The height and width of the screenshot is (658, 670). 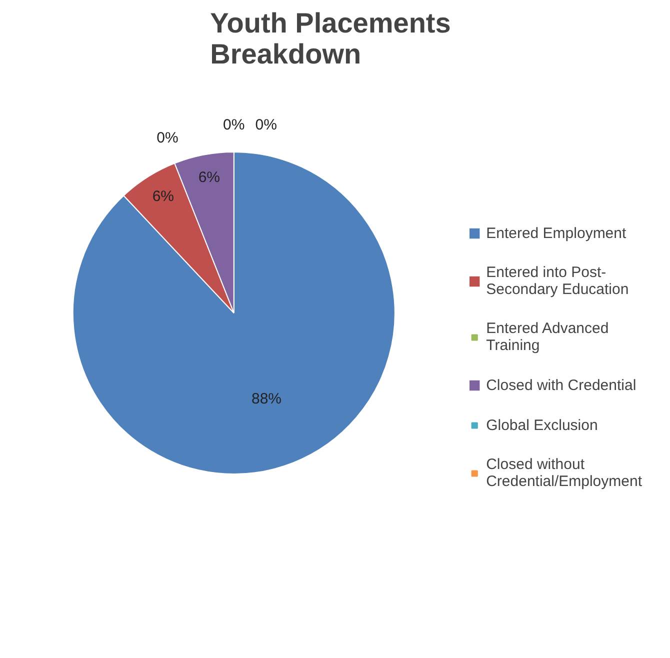 I want to click on legend-label: Entered Employment, so click(x=556, y=233).